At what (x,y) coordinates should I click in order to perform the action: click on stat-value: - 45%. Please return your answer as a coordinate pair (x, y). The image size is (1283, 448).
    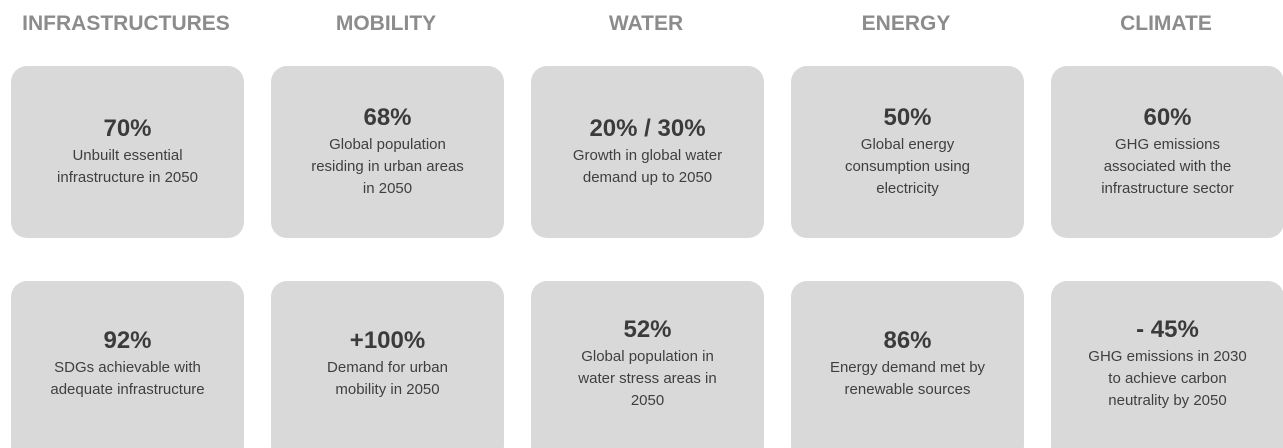
    Looking at the image, I should click on (1167, 329).